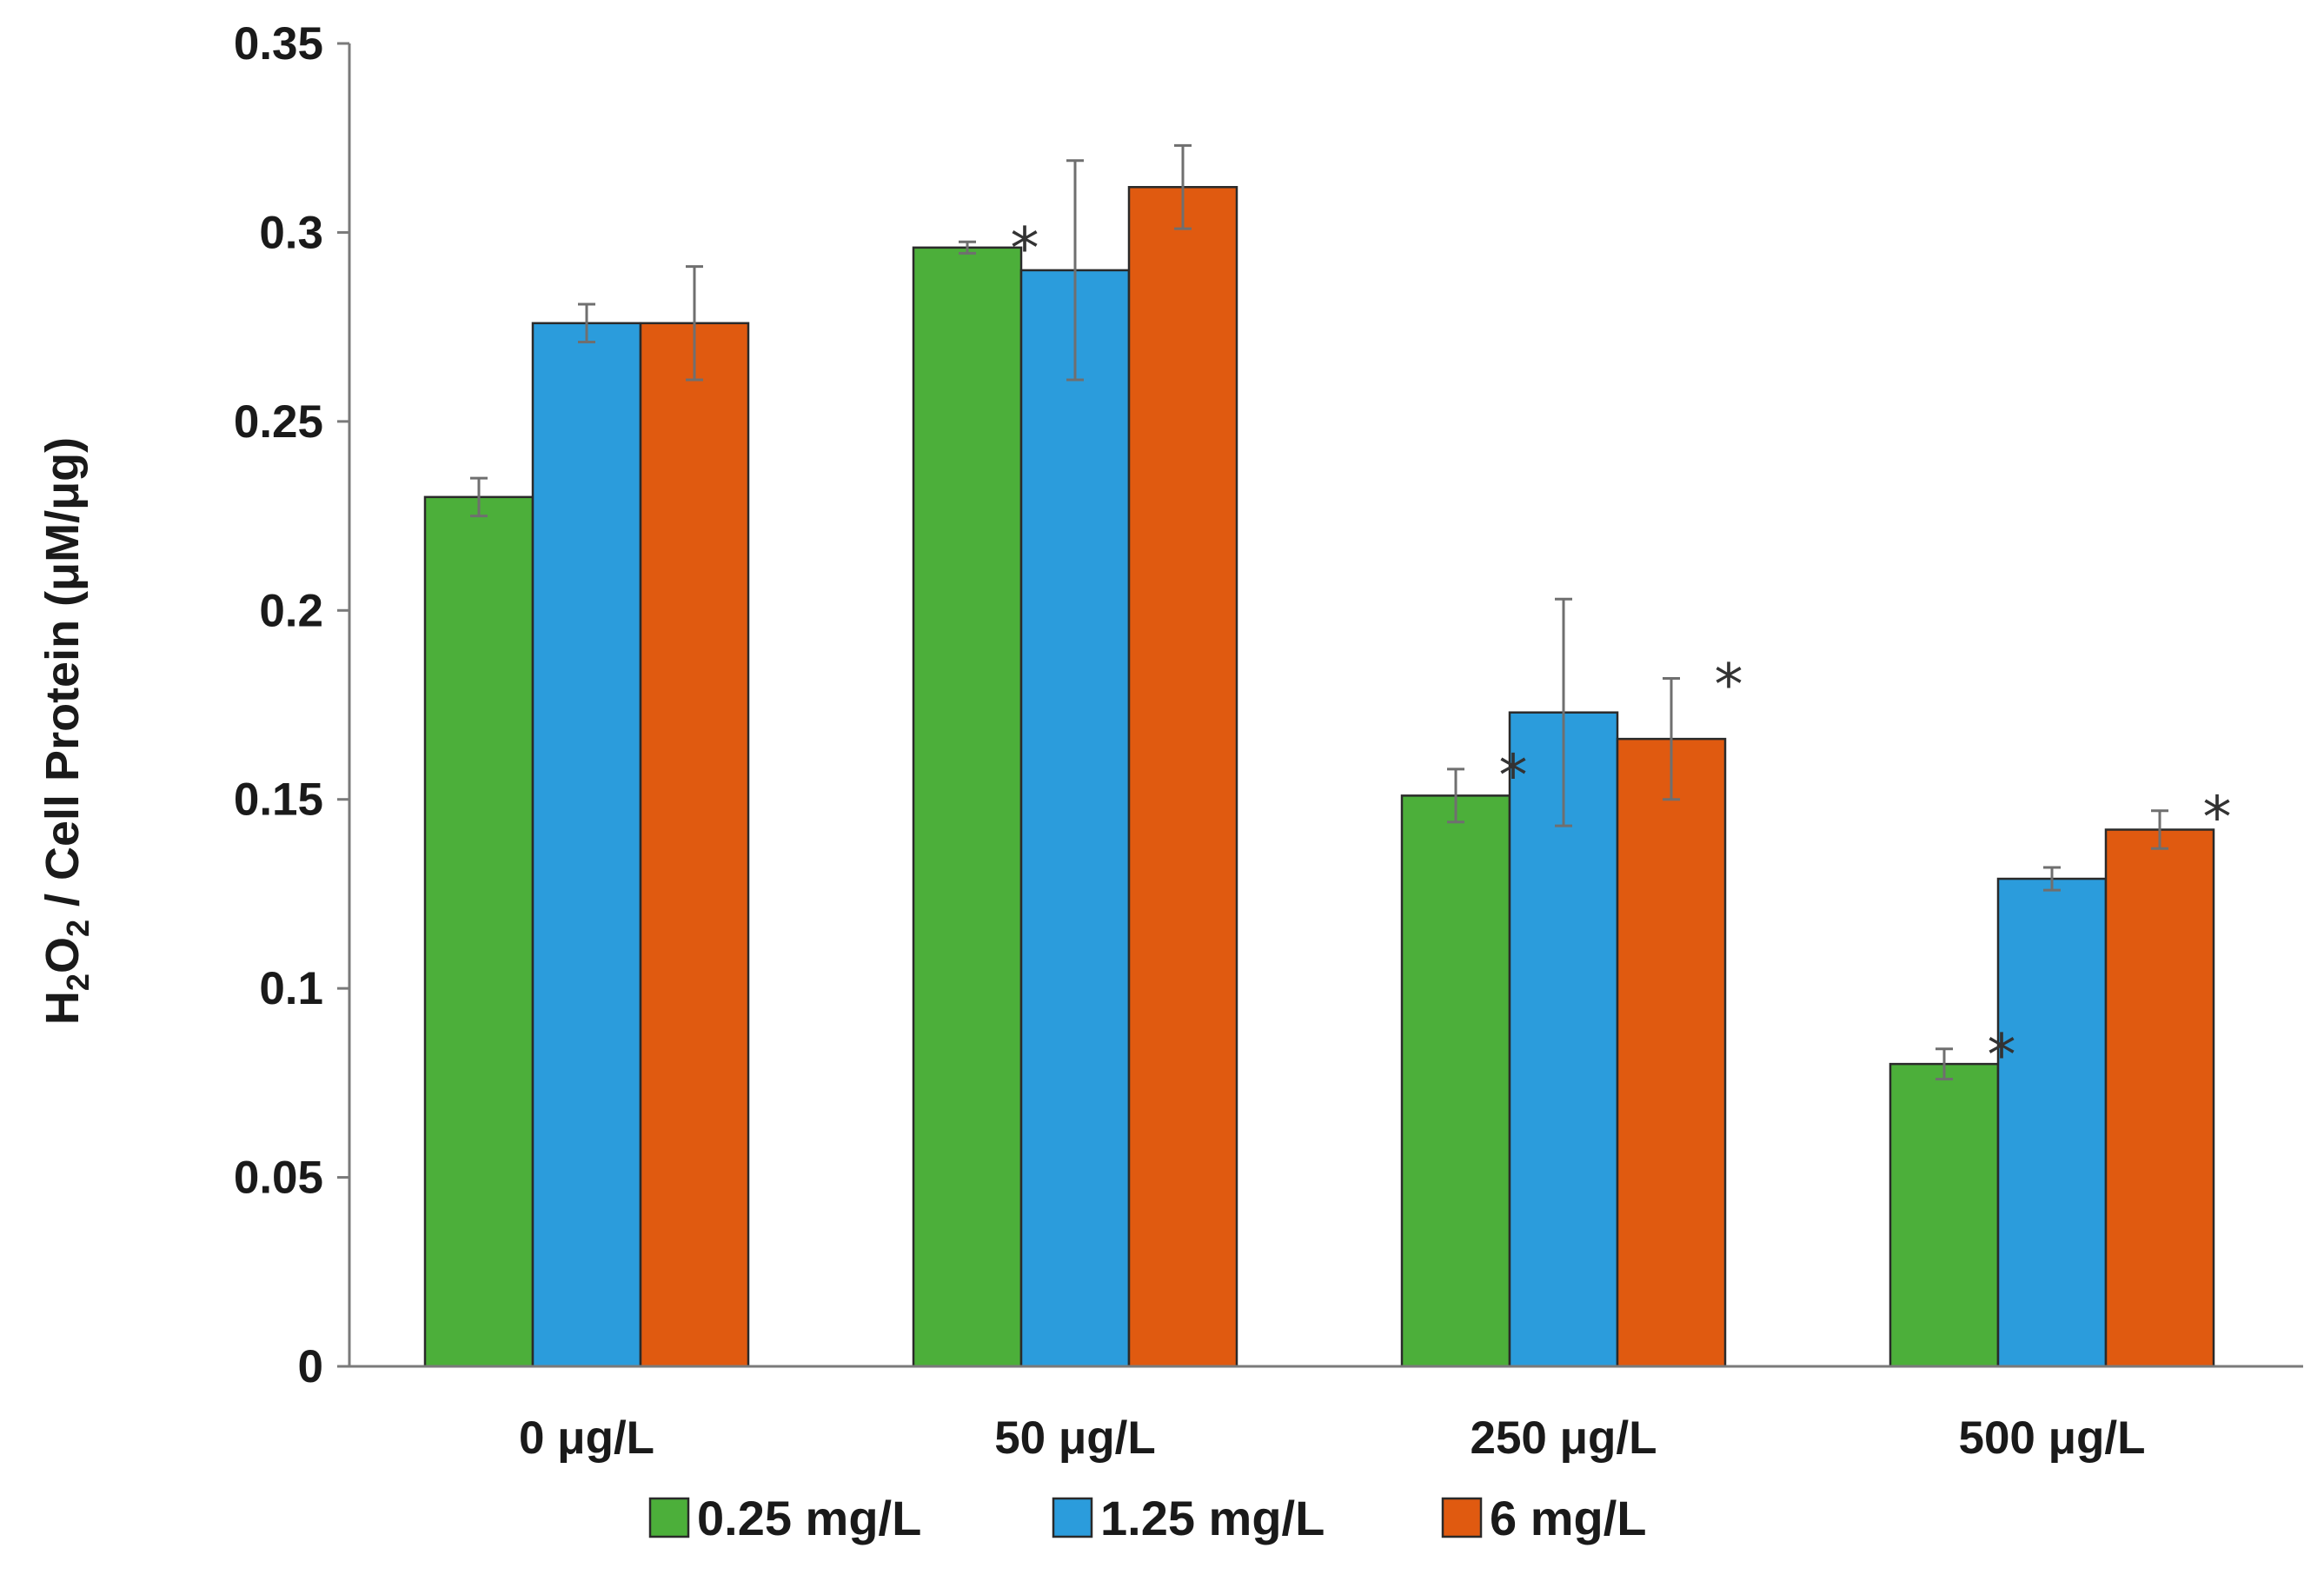  I want to click on legend-label: 1.25 mg/L, so click(1213, 1518).